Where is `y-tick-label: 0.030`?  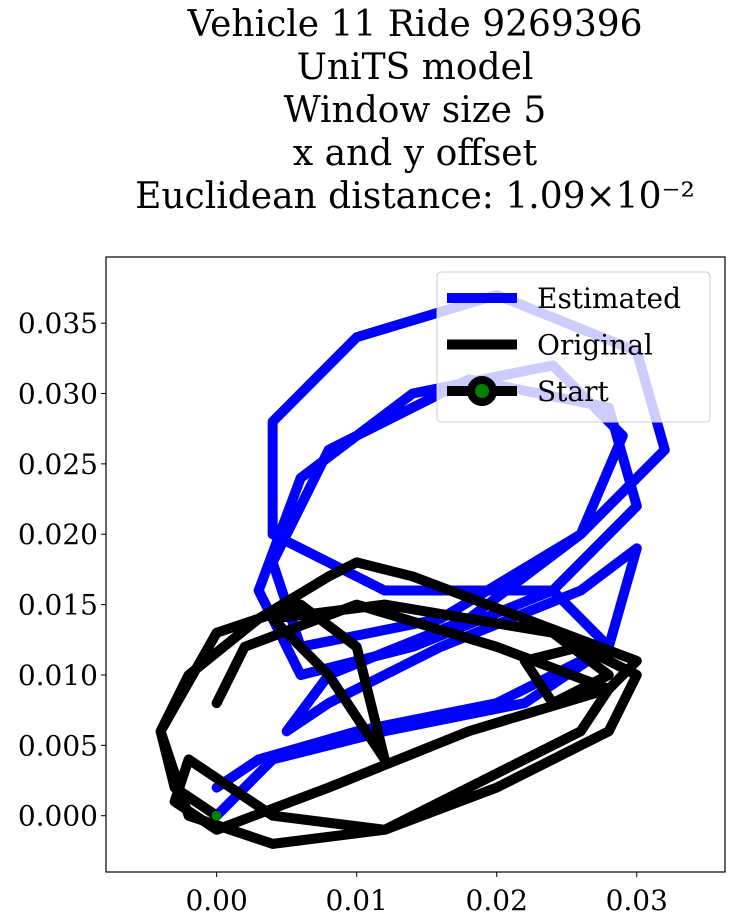 y-tick-label: 0.030 is located at coordinates (58, 394).